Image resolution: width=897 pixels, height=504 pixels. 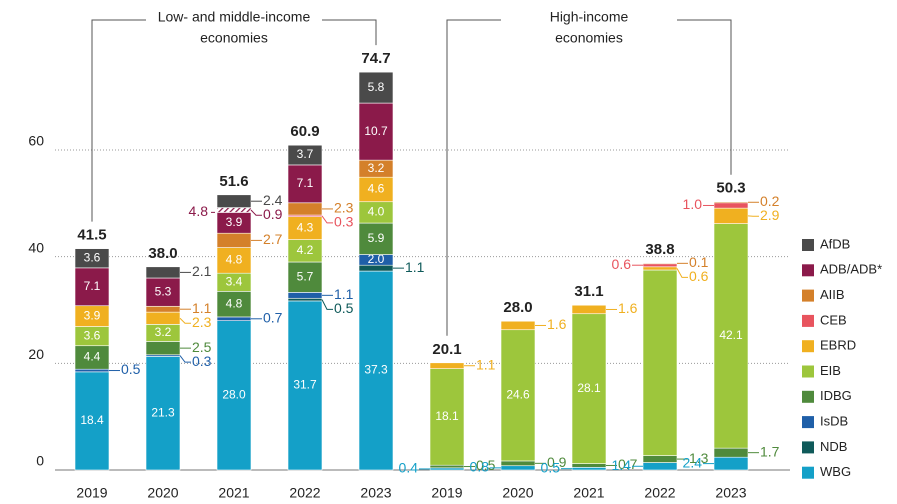 What do you see at coordinates (557, 324) in the screenshot?
I see `data-label: 1.6` at bounding box center [557, 324].